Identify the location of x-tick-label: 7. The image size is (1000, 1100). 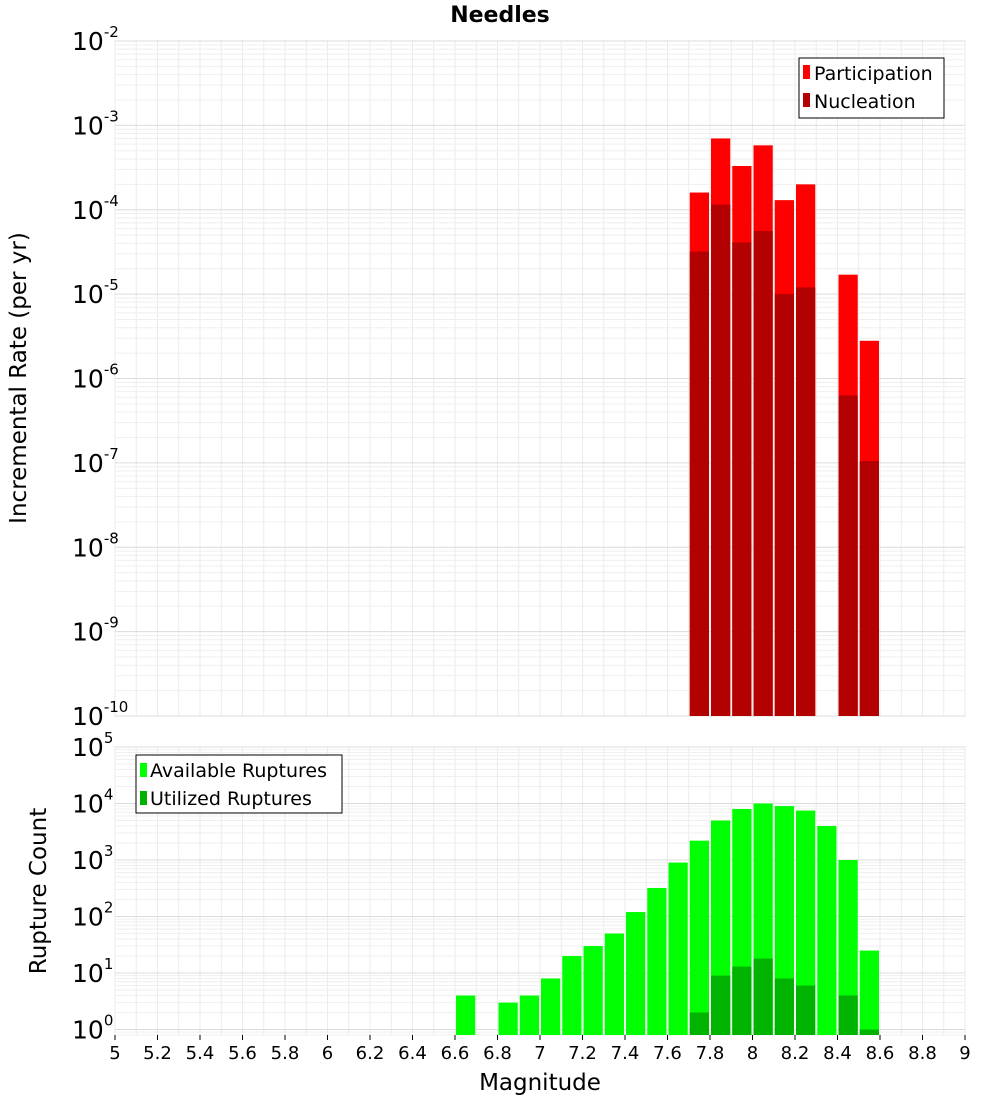
(539, 1053).